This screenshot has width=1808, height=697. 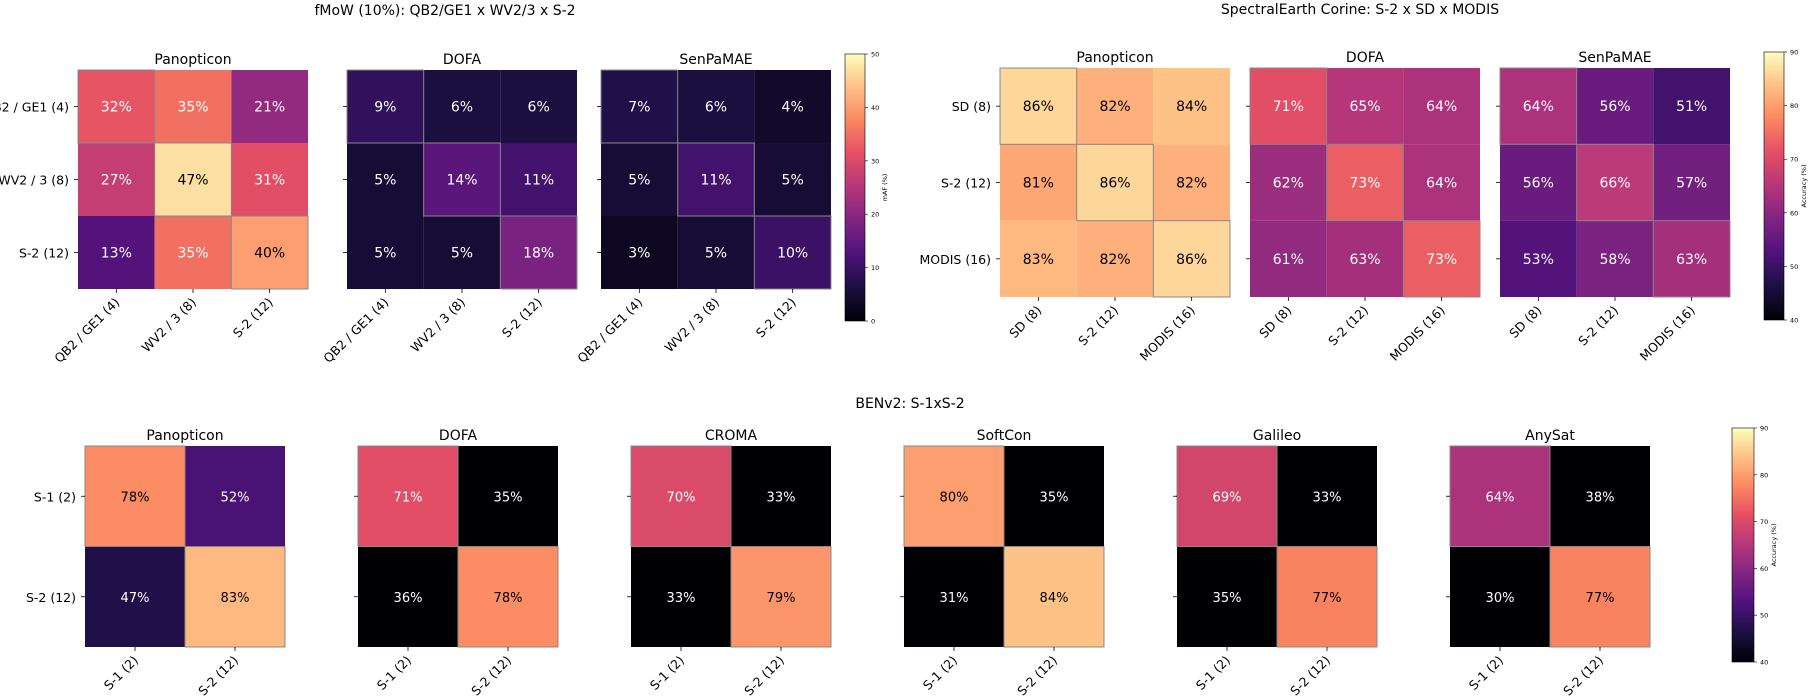 What do you see at coordinates (456, 562) in the screenshot?
I see `panel-dofa: DOFA 71% 35% 36% 78% S-1 (2) S-2 (12)` at bounding box center [456, 562].